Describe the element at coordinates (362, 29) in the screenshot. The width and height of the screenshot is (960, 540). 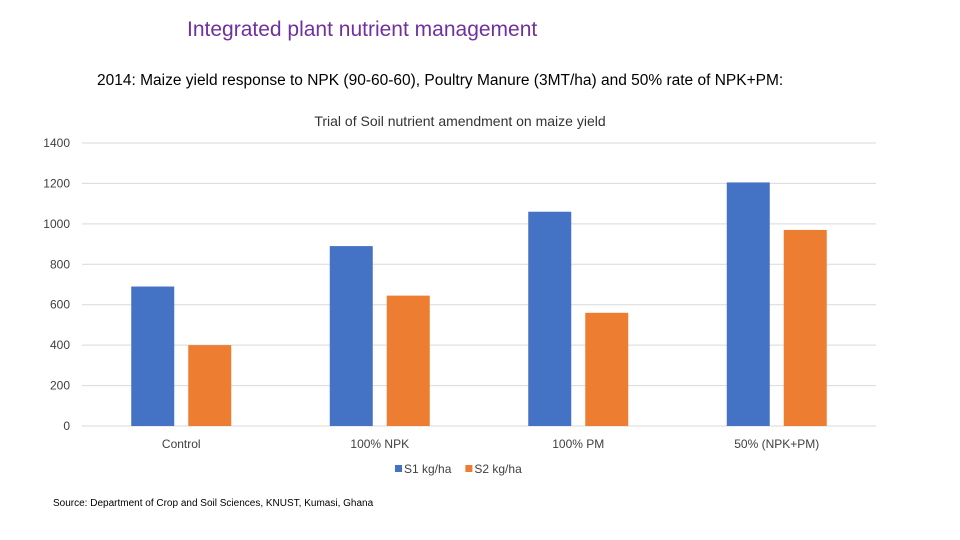
I see `slide-title: Integrated plant nutrient management` at that location.